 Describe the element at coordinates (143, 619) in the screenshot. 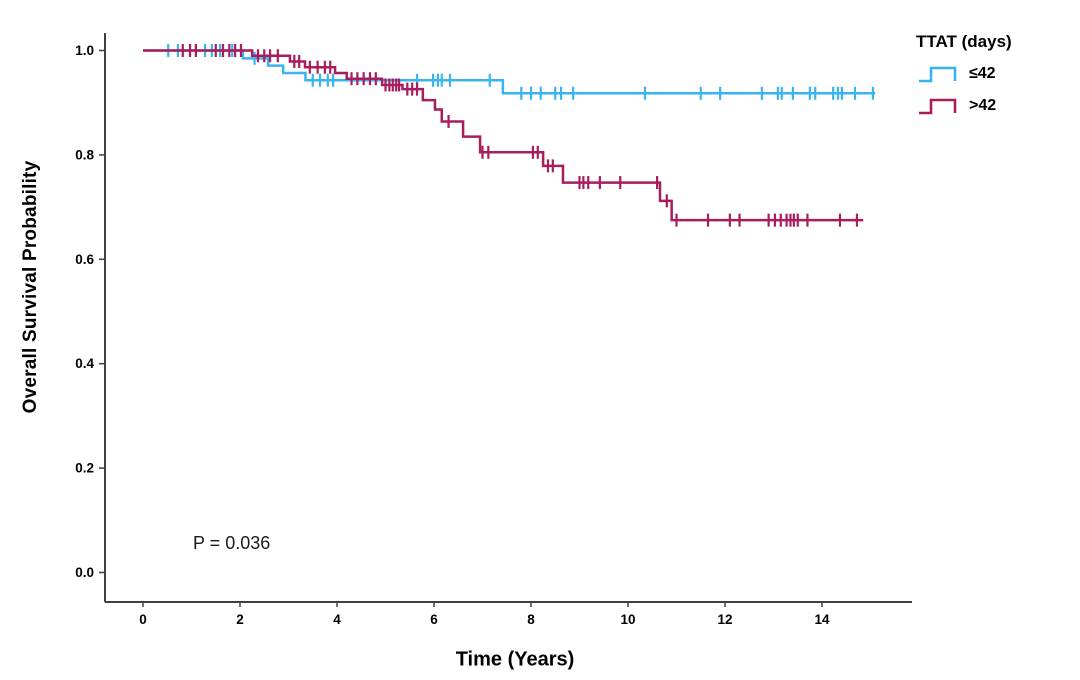

I see `x-tick-label: 0` at that location.